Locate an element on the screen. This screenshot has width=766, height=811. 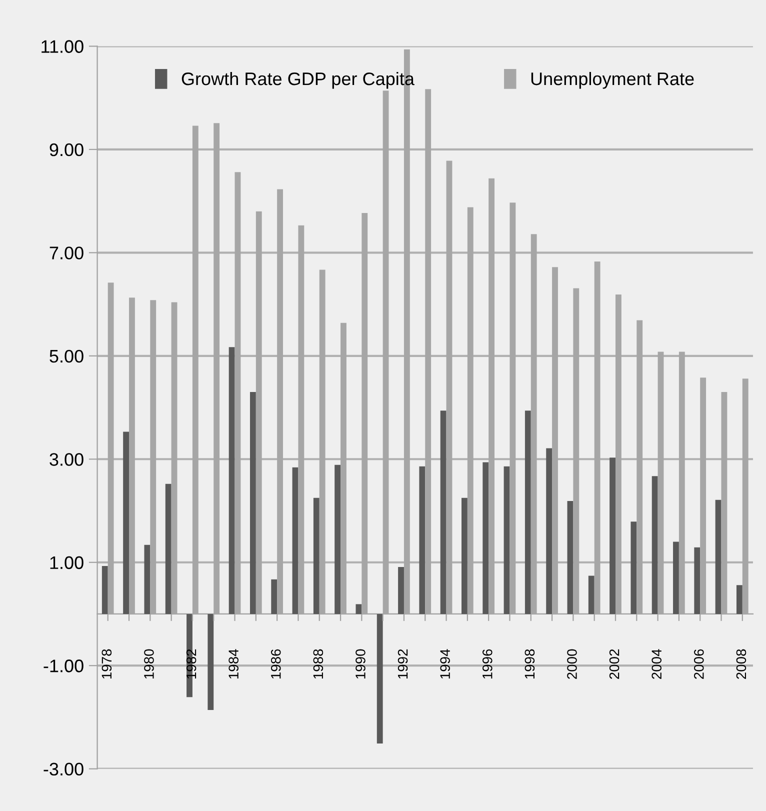
x-tick-label: 1982 is located at coordinates (191, 664).